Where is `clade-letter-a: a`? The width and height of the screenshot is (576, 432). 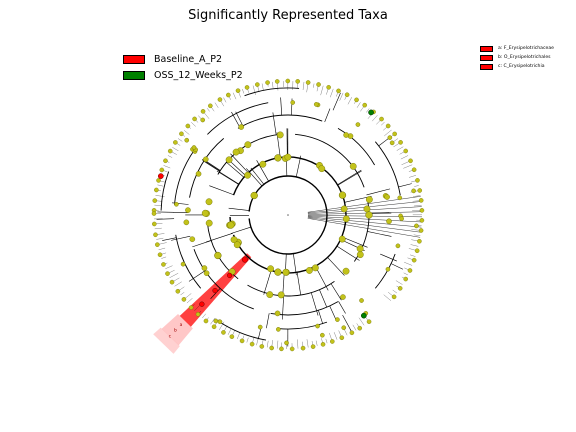 clade-letter-a: a is located at coordinates (181, 325).